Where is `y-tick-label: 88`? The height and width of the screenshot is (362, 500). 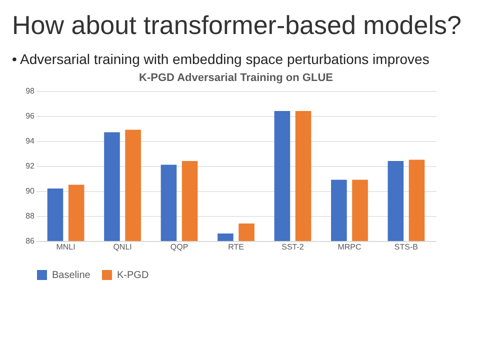
y-tick-label: 88 is located at coordinates (31, 216).